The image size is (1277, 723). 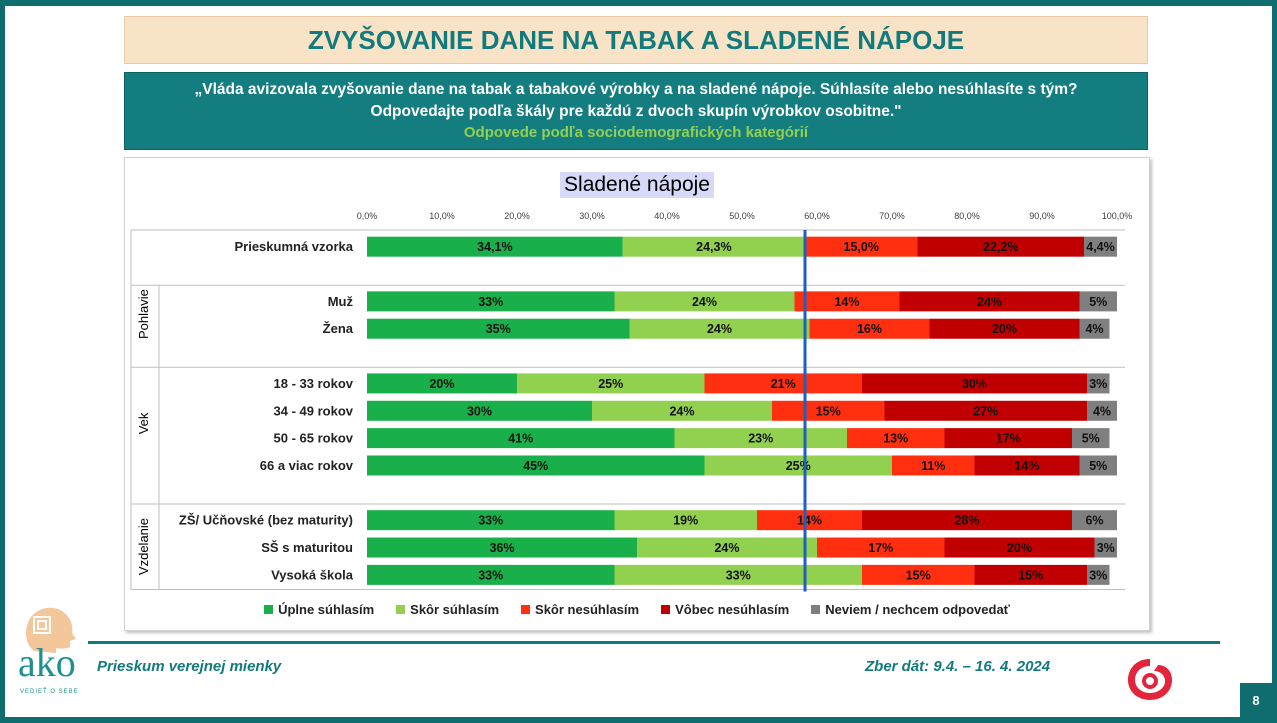 I want to click on legend-label: Skôr nesúhlasím, so click(x=587, y=609).